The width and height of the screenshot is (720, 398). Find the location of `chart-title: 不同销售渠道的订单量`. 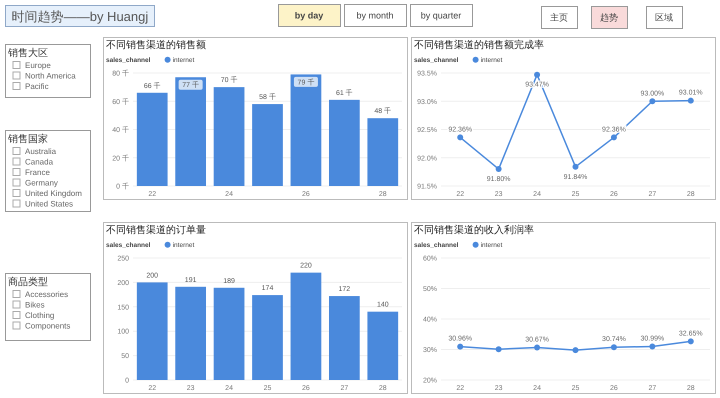

chart-title: 不同销售渠道的订单量 is located at coordinates (156, 230).